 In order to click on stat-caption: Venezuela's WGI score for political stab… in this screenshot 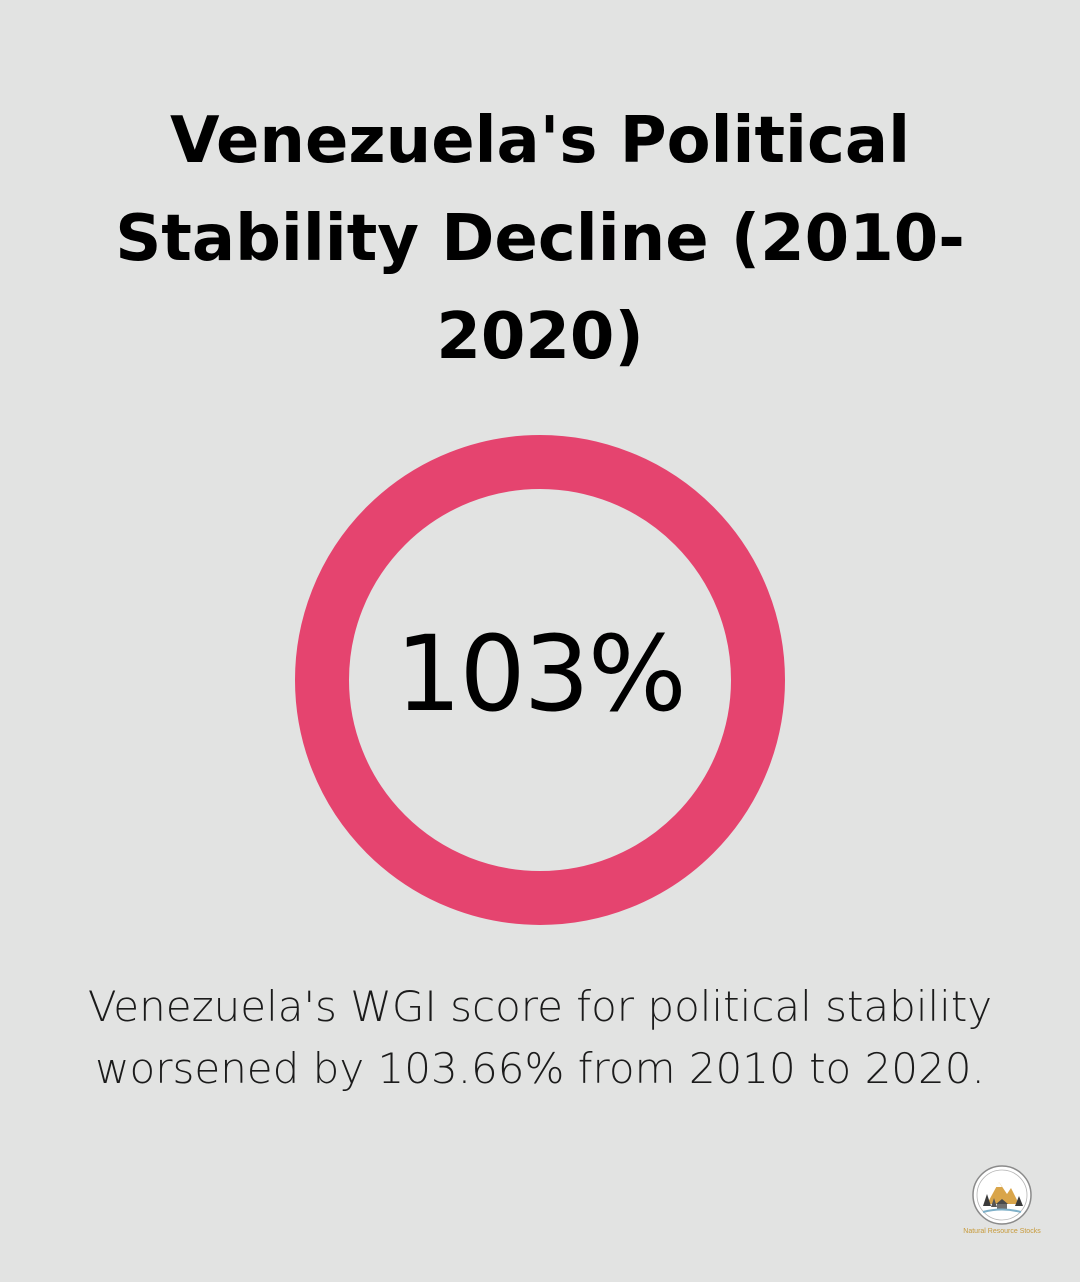, I will do `click(540, 1038)`.